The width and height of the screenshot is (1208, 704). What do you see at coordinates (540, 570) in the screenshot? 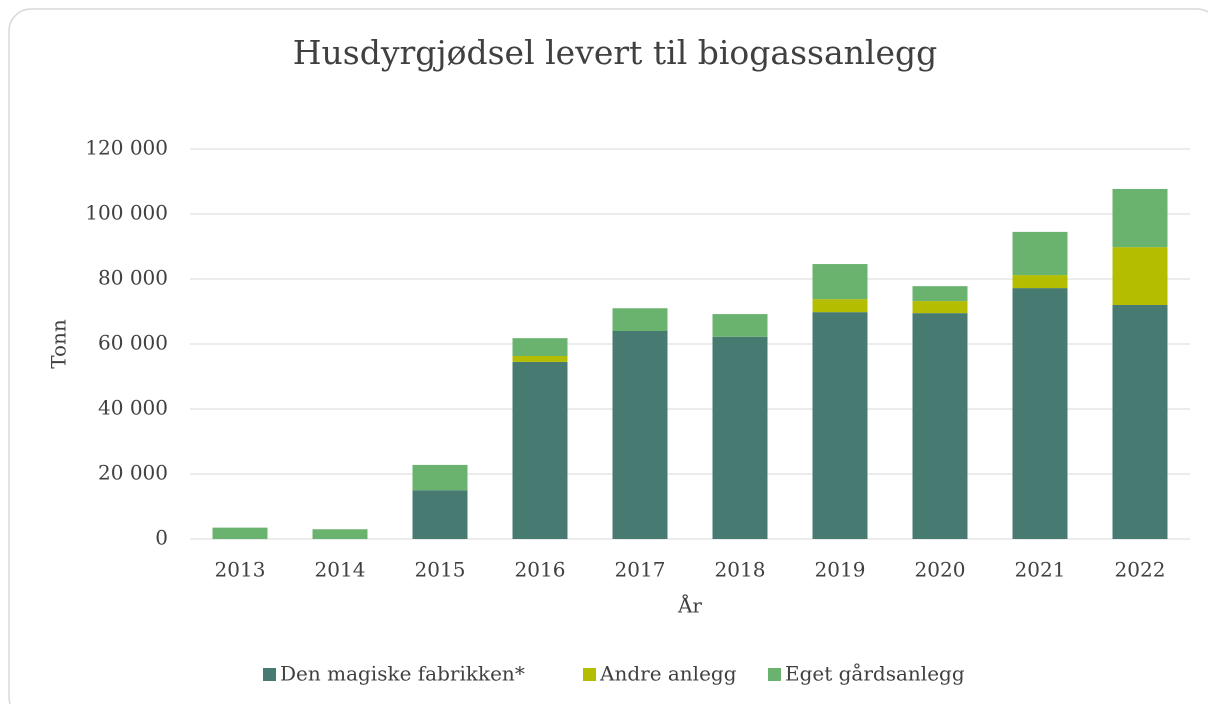
I see `x-tick-label: 2016` at bounding box center [540, 570].